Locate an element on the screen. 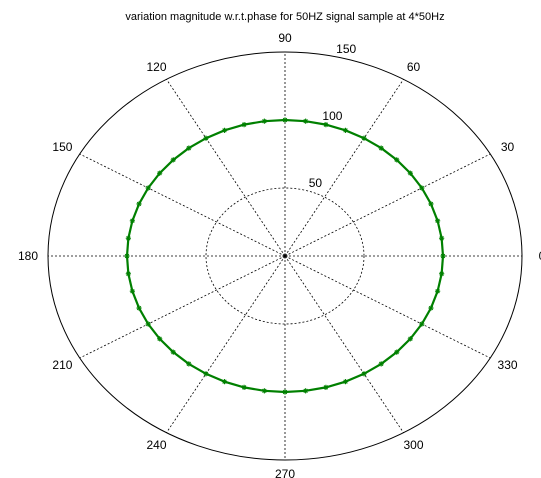  angle-tick-label-30: 30 is located at coordinates (508, 147).